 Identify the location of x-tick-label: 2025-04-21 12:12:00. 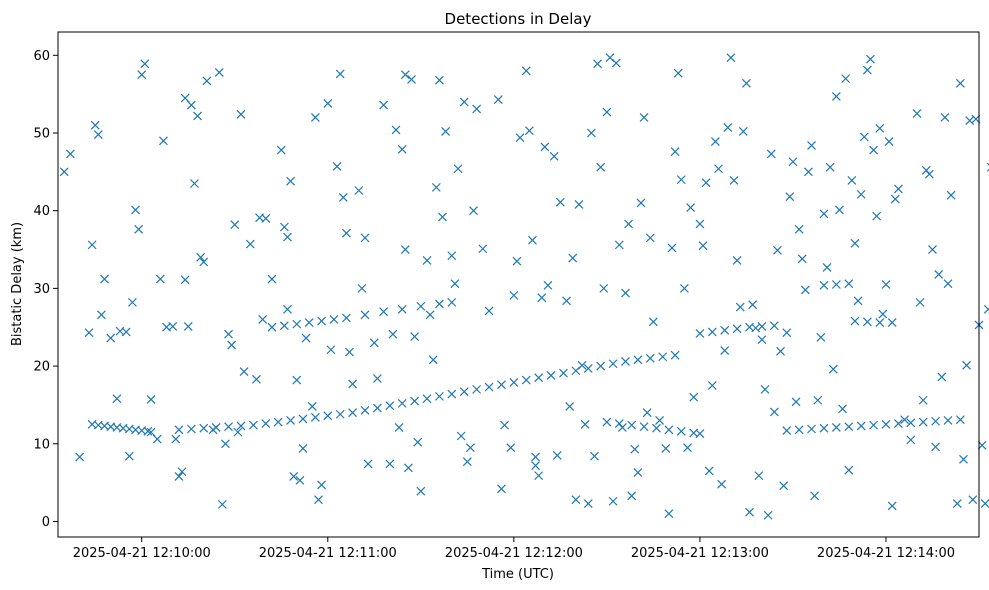
(514, 553).